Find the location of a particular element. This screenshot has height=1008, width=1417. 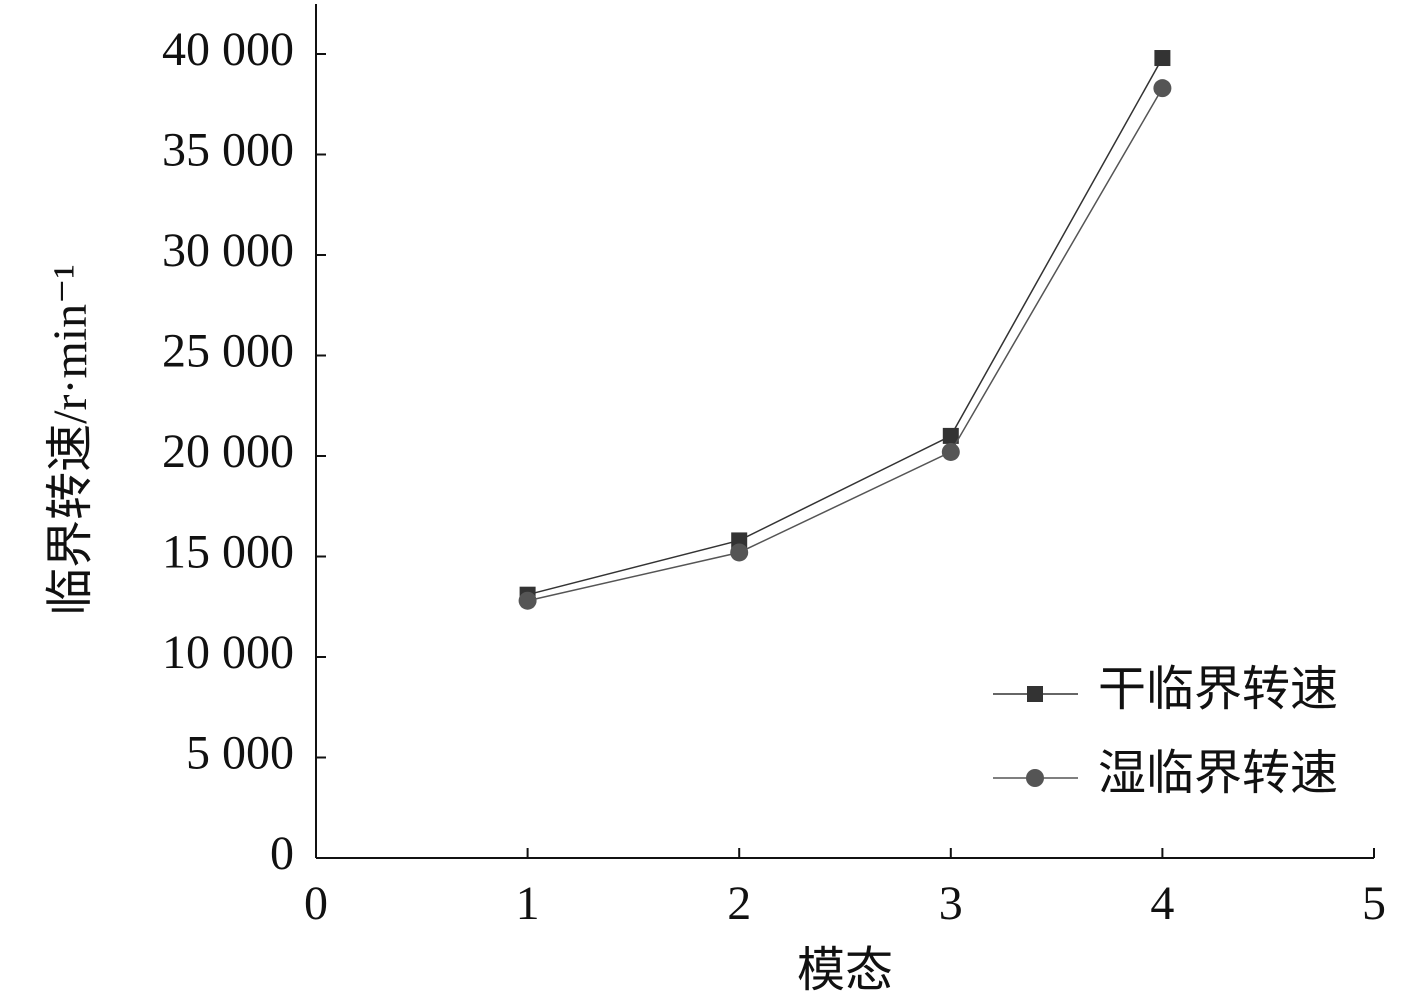

x-tick-label: 4 is located at coordinates (1162, 903).